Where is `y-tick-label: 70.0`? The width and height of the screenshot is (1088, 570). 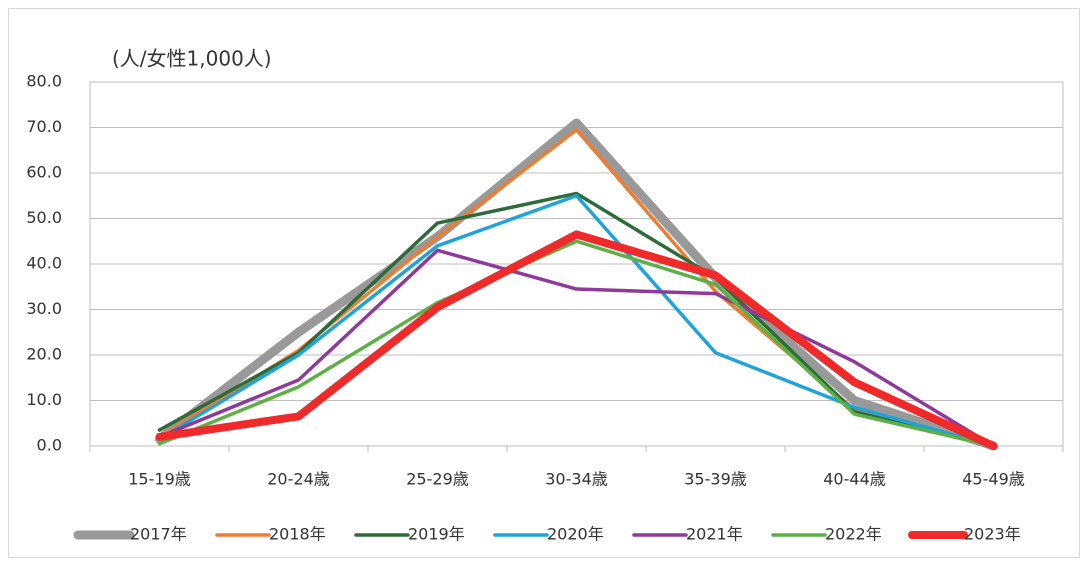
y-tick-label: 70.0 is located at coordinates (44, 126).